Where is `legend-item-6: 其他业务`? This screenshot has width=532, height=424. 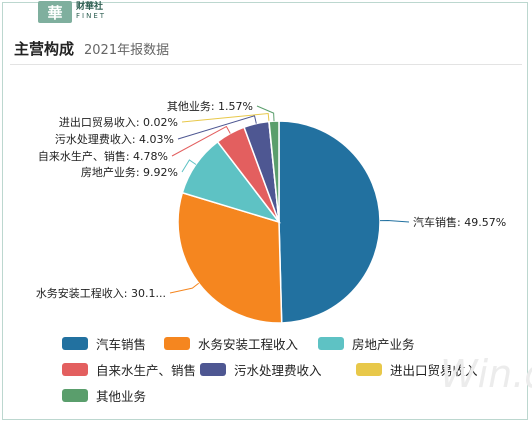 legend-item-6: 其他业务 is located at coordinates (104, 395).